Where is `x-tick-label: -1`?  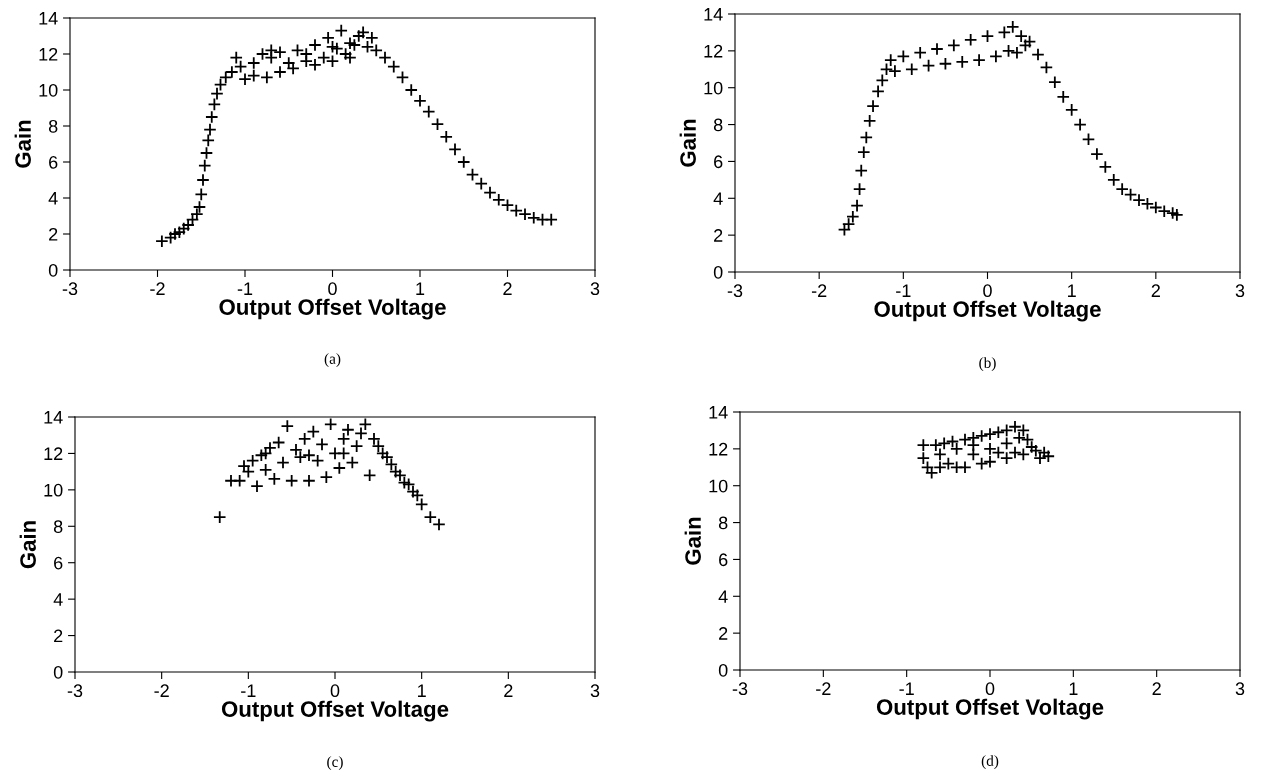
x-tick-label: -1 is located at coordinates (906, 688).